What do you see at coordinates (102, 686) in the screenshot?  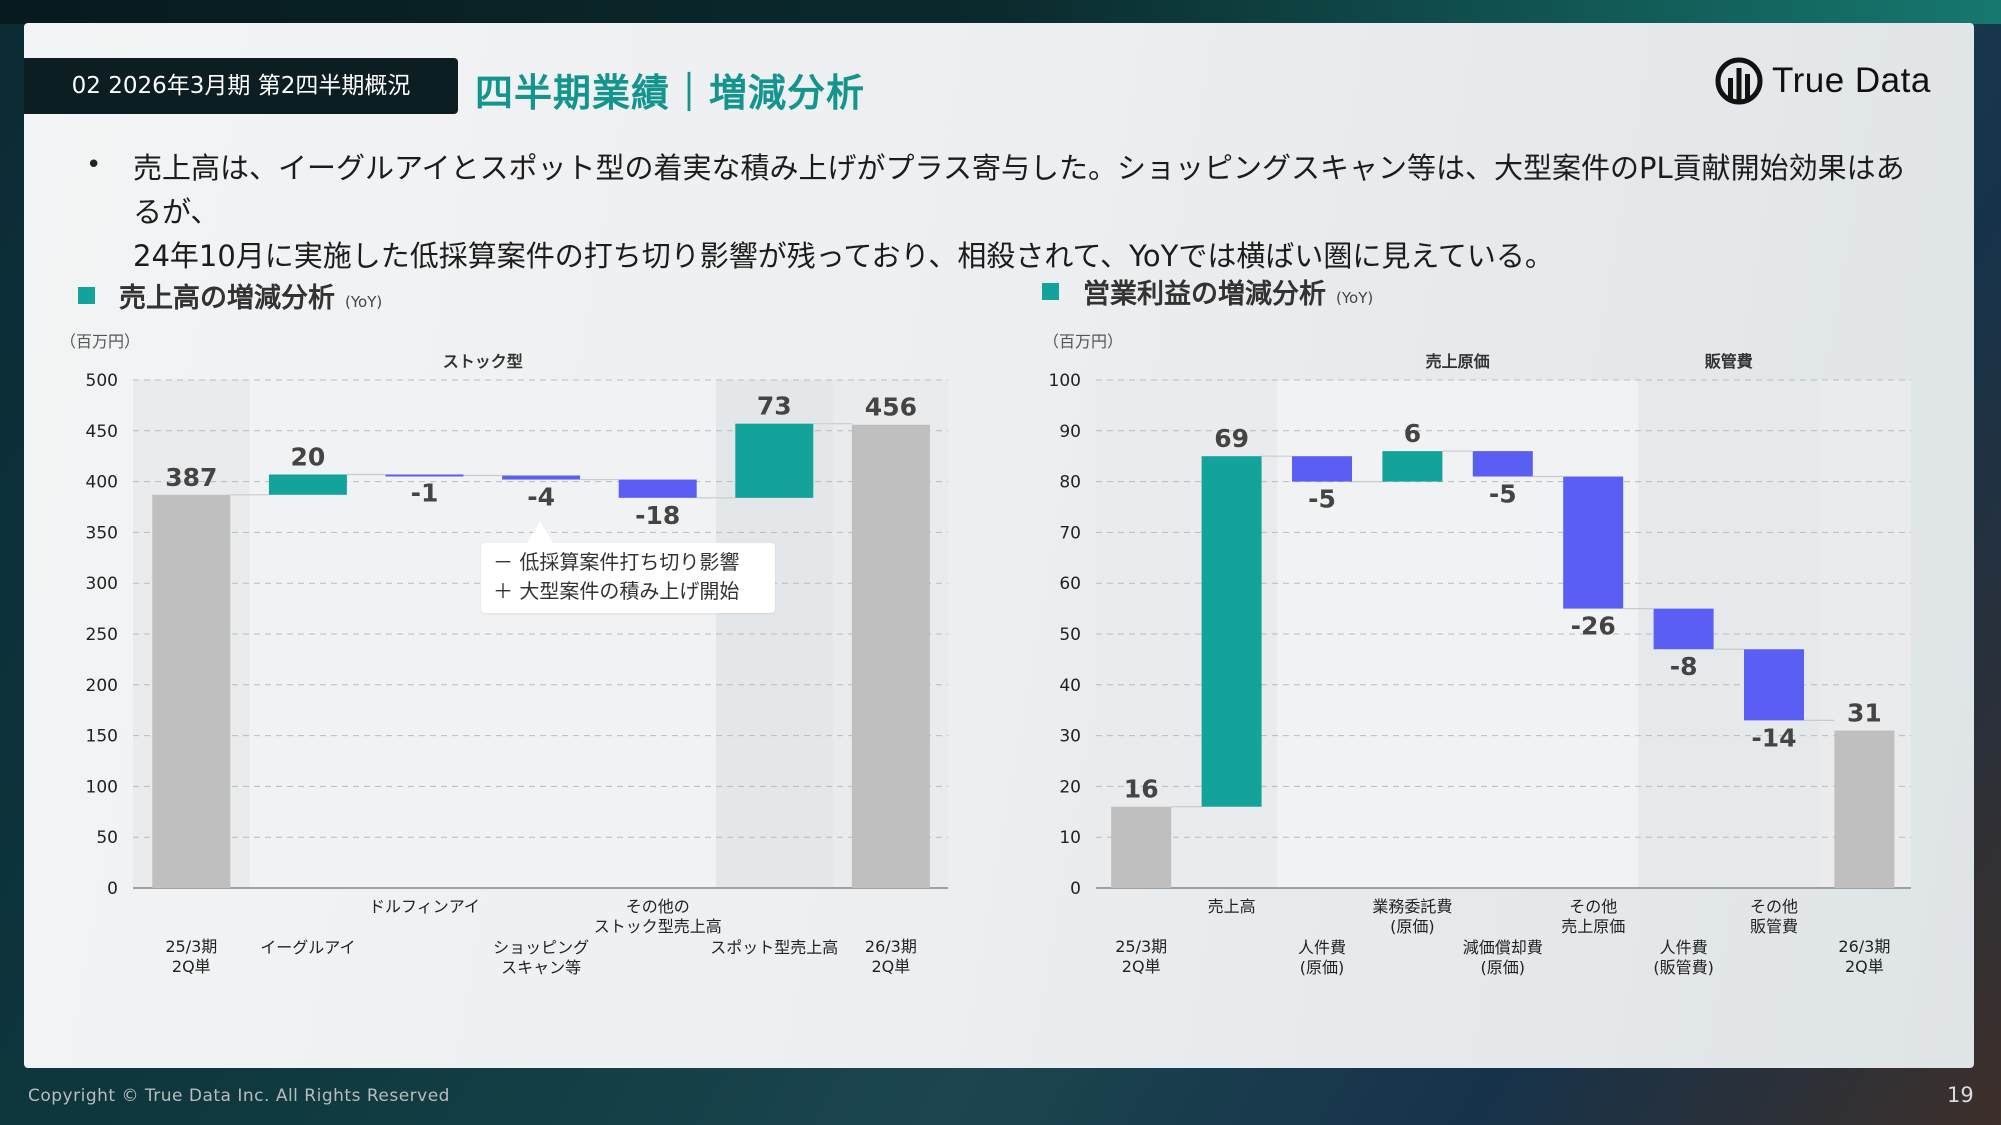 I see `y-tick-label: 200` at bounding box center [102, 686].